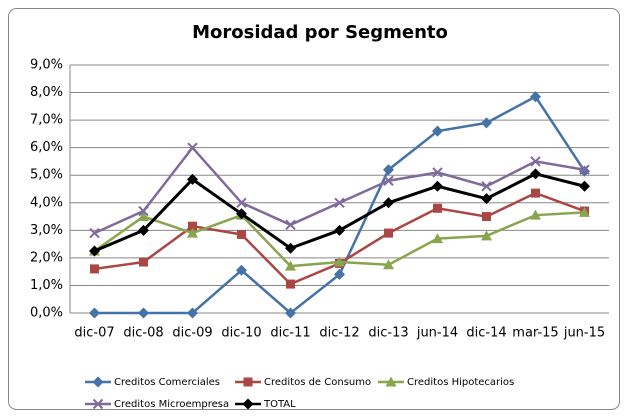  I want to click on legend-label: Creditos Hipotecarios, so click(460, 382).